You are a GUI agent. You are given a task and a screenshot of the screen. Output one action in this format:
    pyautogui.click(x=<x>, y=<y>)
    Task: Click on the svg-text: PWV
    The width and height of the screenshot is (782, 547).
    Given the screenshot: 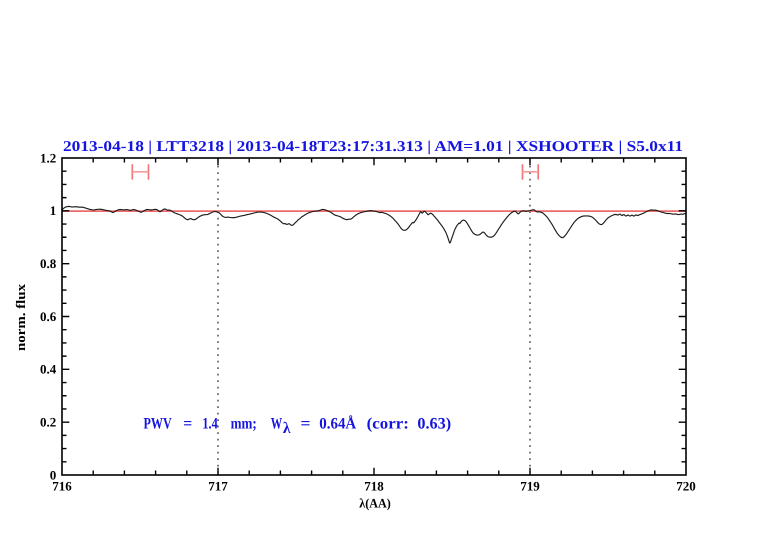 What is the action you would take?
    pyautogui.click(x=158, y=423)
    